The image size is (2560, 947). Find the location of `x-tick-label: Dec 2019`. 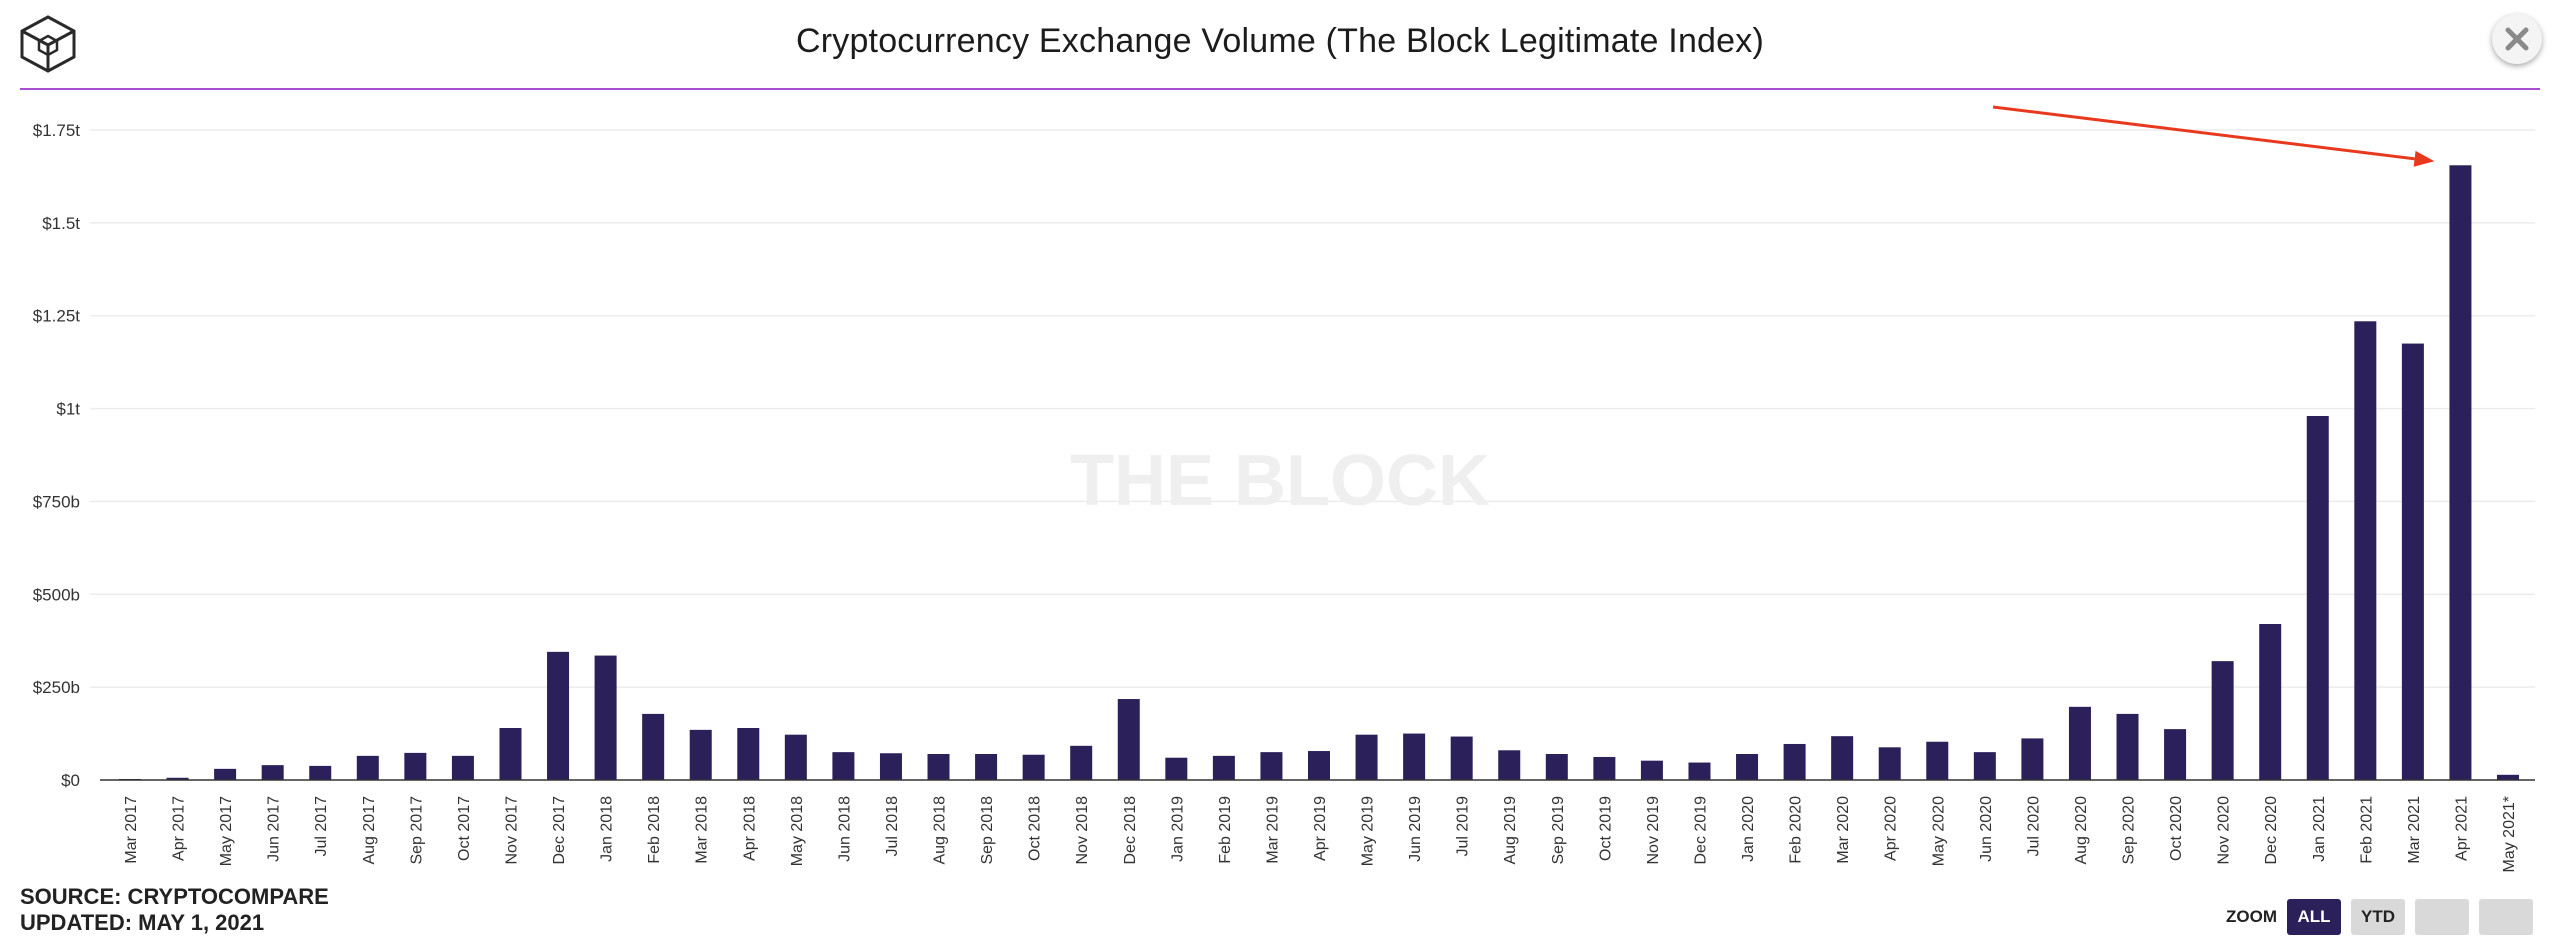

x-tick-label: Dec 2019 is located at coordinates (1700, 830).